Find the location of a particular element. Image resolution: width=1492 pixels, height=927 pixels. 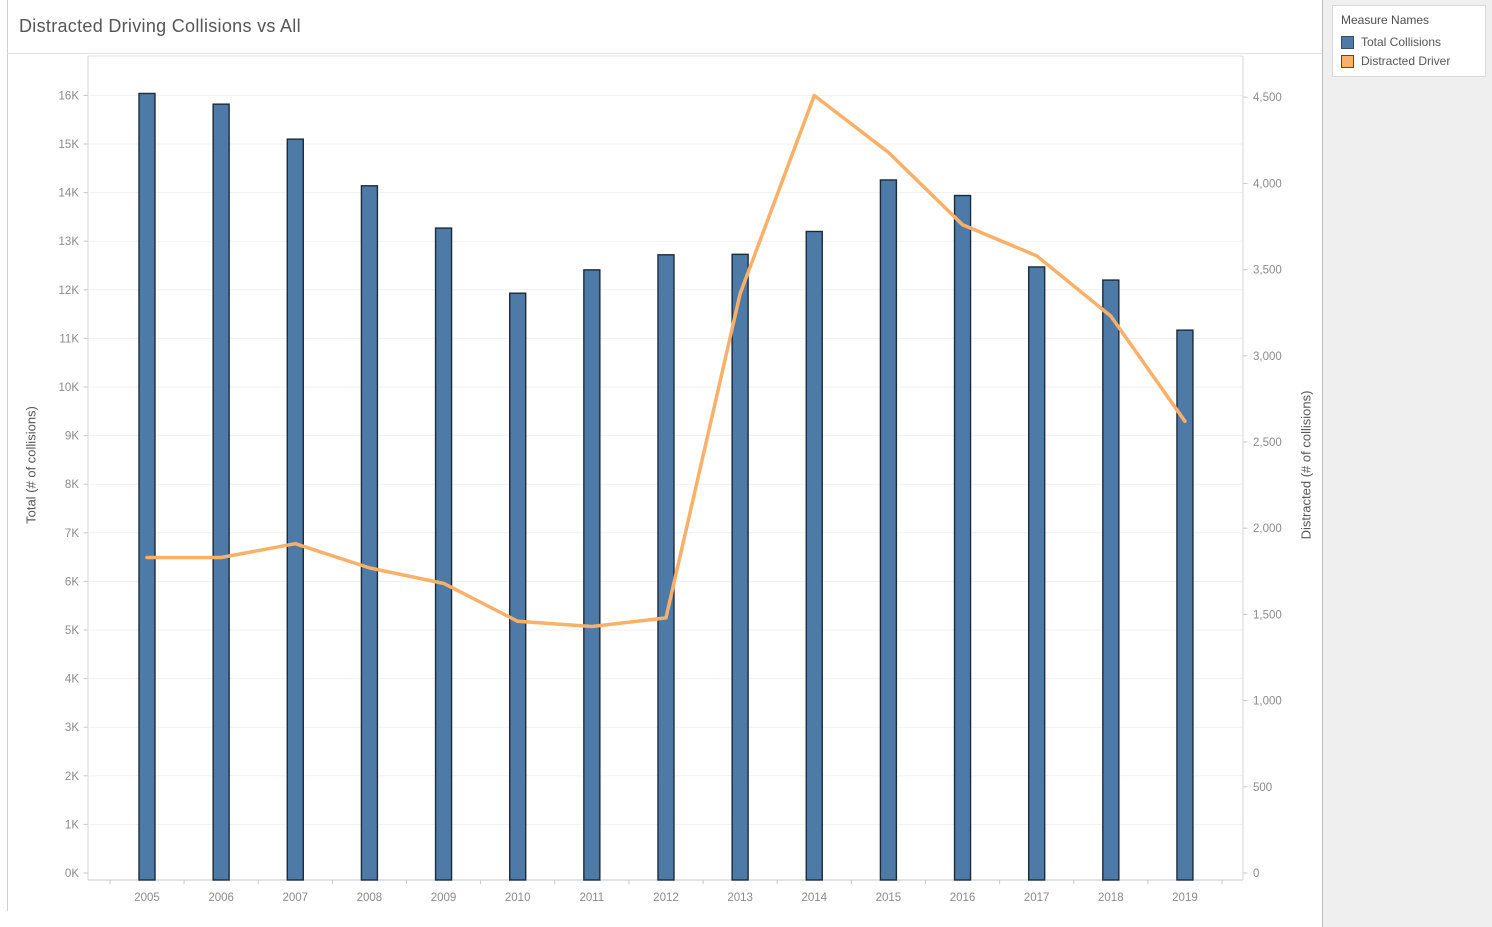

left-axis-tick-label: 1K is located at coordinates (72, 825).